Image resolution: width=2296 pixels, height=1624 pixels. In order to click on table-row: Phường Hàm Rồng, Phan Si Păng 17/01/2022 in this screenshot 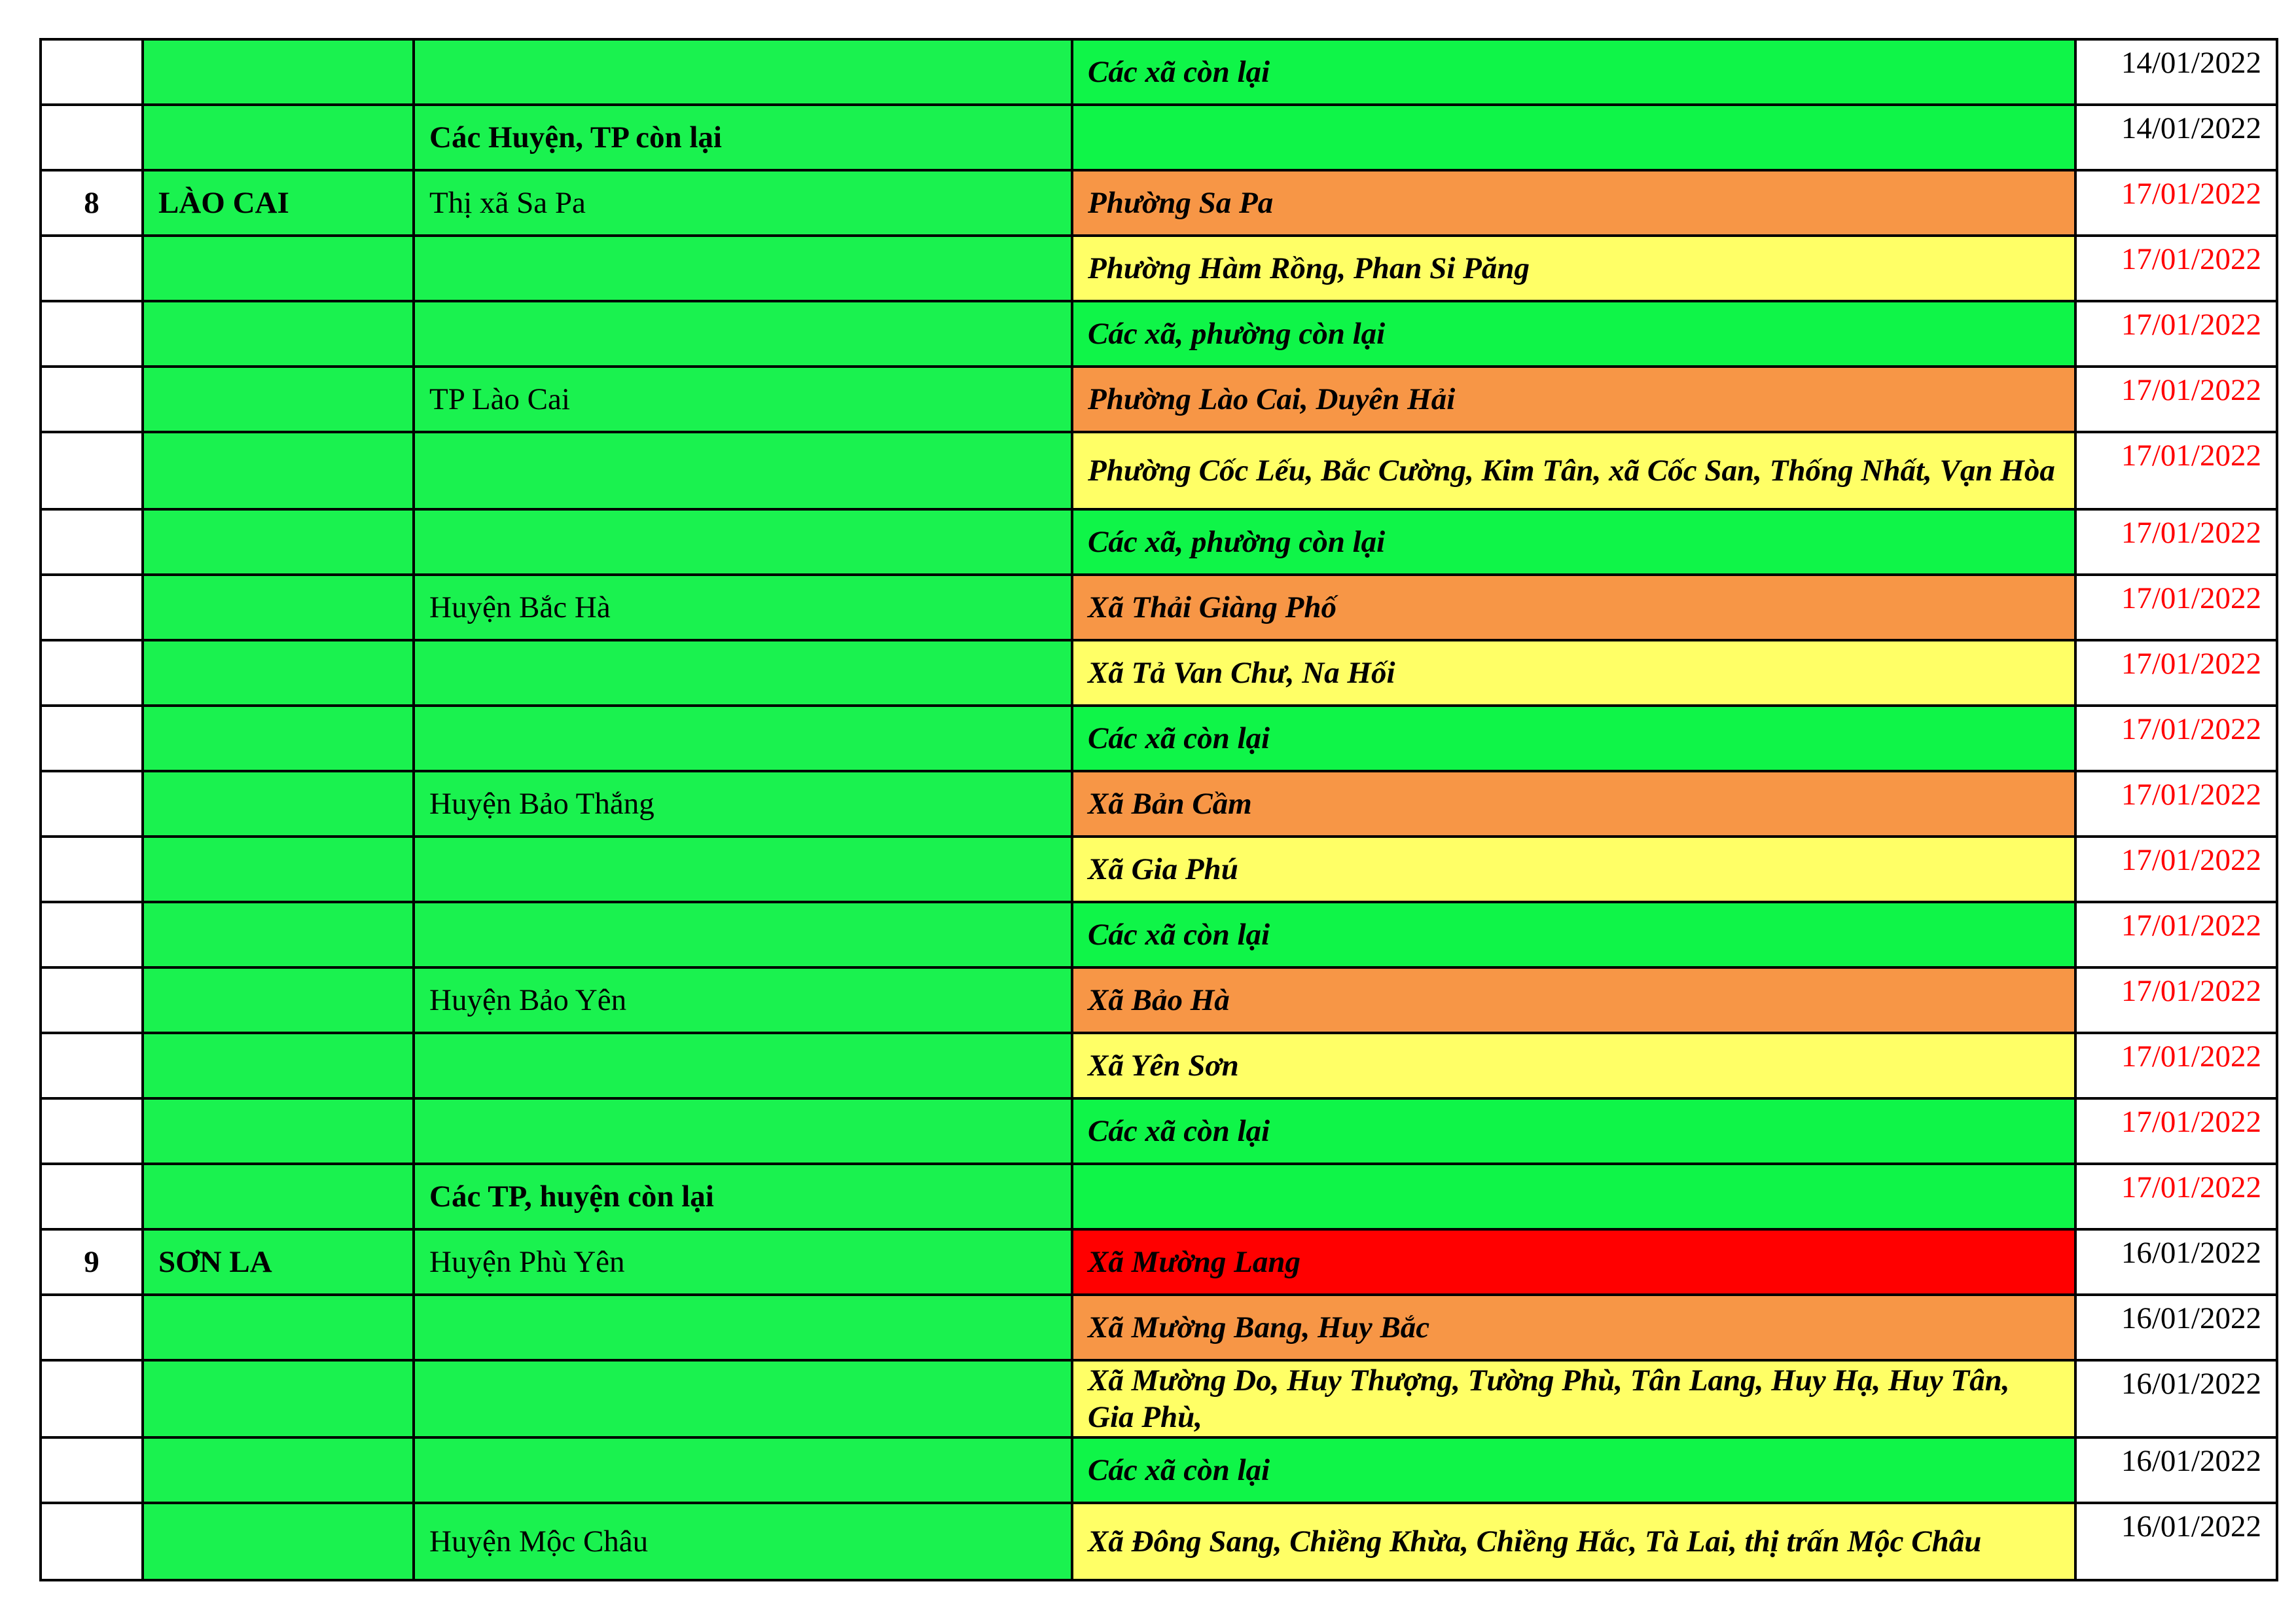, I will do `click(1158, 268)`.